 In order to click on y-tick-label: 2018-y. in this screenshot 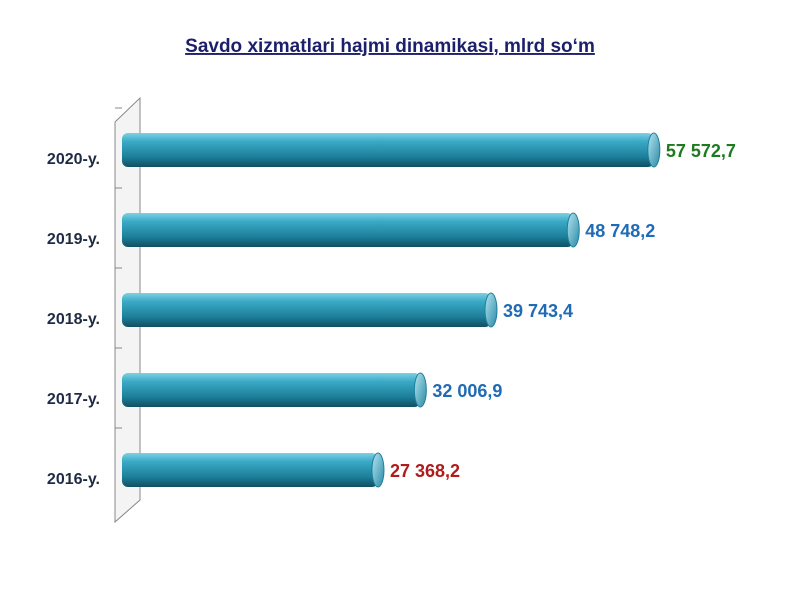, I will do `click(73, 319)`.